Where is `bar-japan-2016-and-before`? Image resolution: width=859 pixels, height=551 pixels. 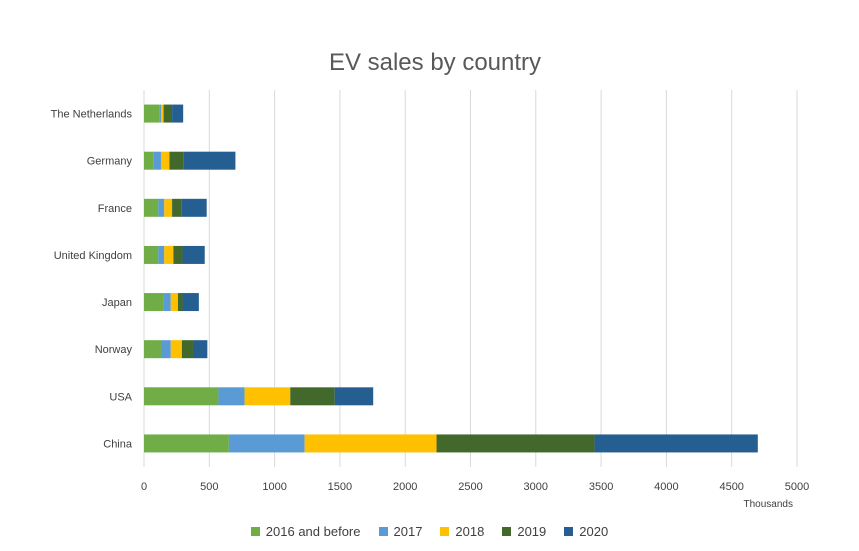 bar-japan-2016-and-before is located at coordinates (154, 302).